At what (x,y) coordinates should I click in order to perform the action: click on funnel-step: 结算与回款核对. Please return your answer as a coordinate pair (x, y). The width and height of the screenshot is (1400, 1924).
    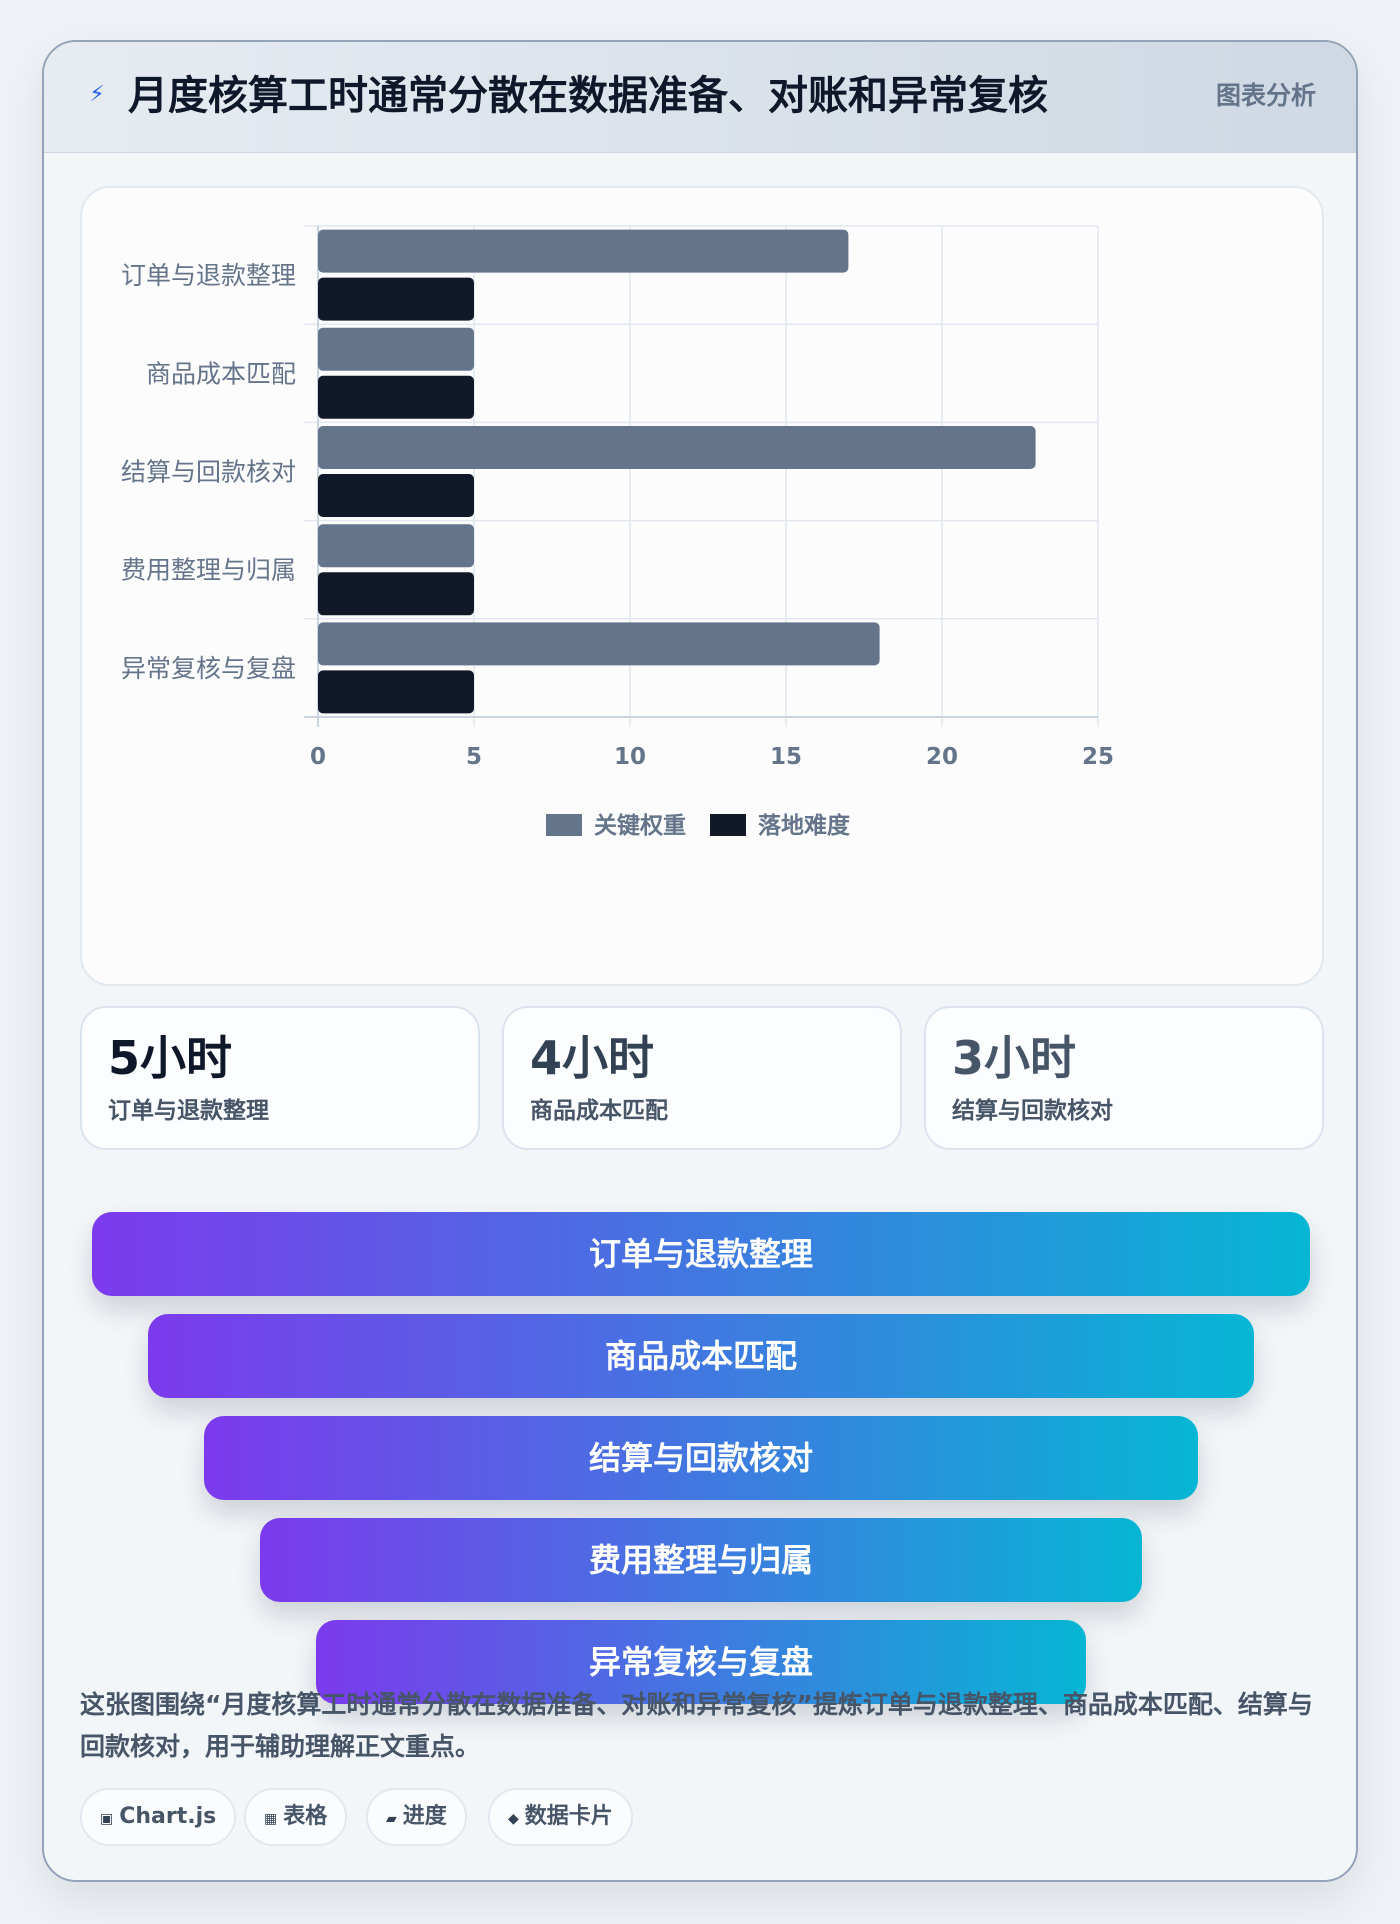
    Looking at the image, I should click on (701, 1458).